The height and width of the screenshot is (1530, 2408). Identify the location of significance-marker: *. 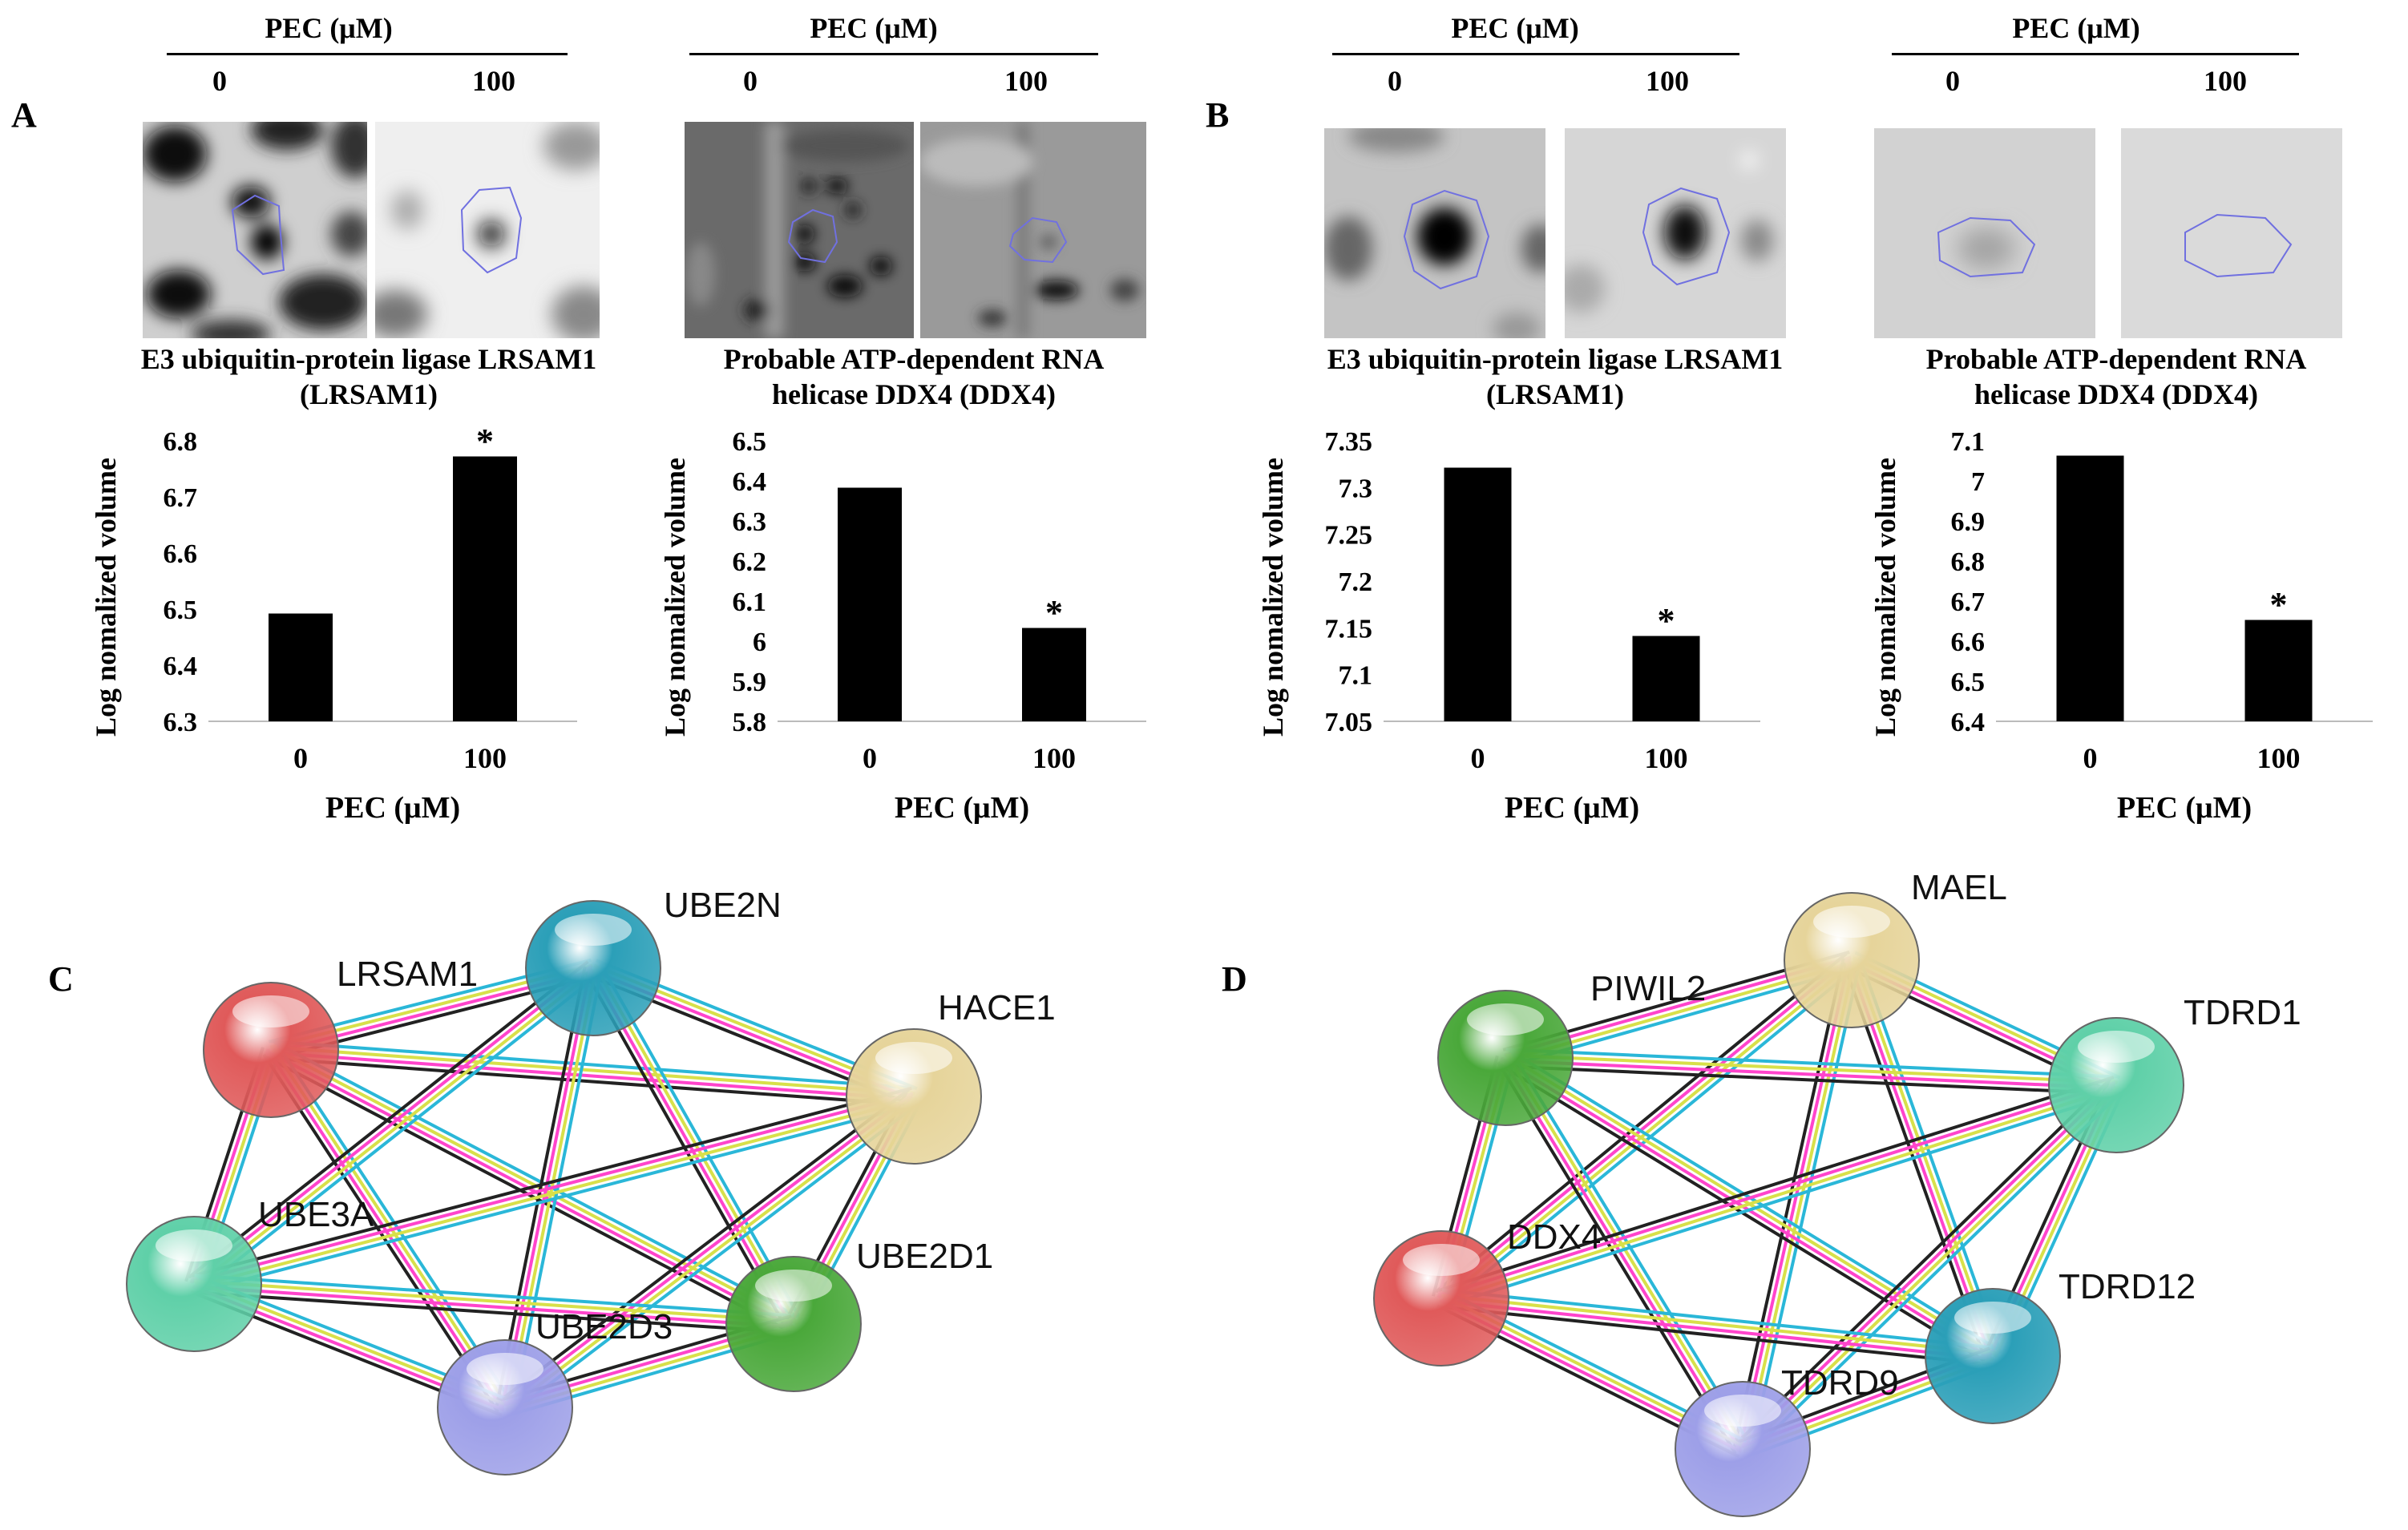
(1054, 612).